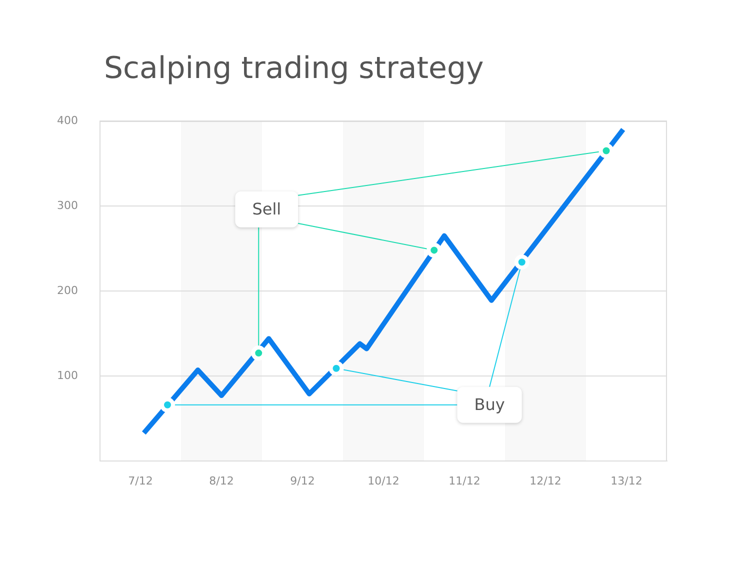 Image resolution: width=750 pixels, height=566 pixels. I want to click on x-tick-label: 8/12, so click(221, 481).